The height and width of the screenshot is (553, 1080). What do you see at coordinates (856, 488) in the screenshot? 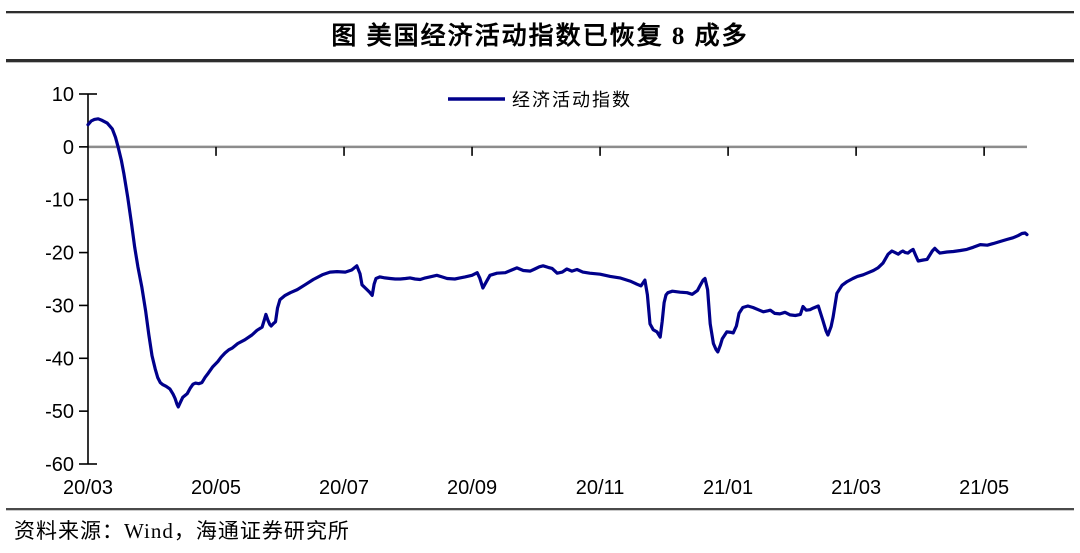
I see `x-tick-label-21/03: 21/03` at bounding box center [856, 488].